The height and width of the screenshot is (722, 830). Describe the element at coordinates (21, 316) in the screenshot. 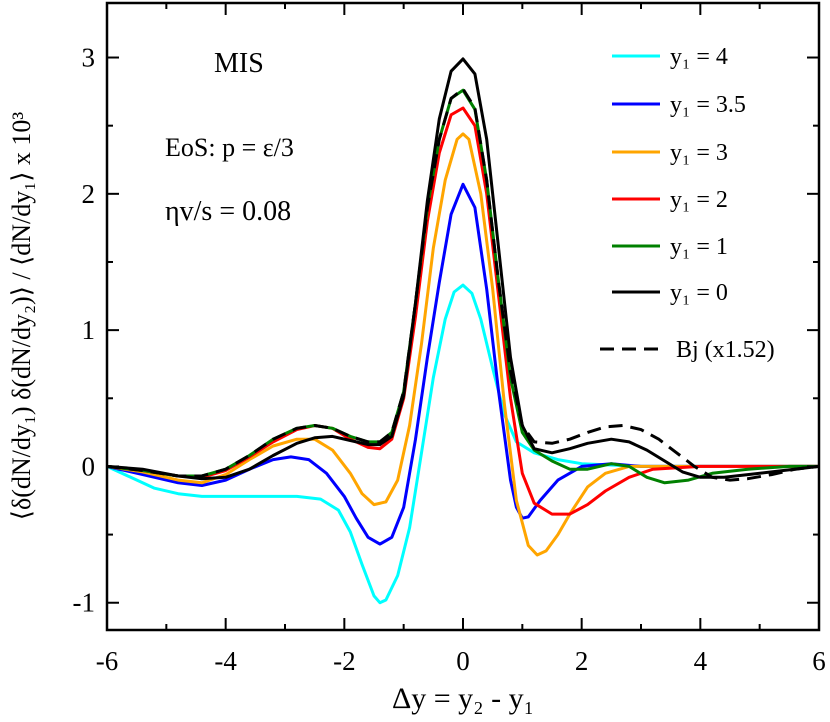

I see `y-axis-title: ⟨δ(dN/dy₁) δ(dN/dy₂)⟩ / ⟨dN/dy₁⟩ x 10³` at that location.